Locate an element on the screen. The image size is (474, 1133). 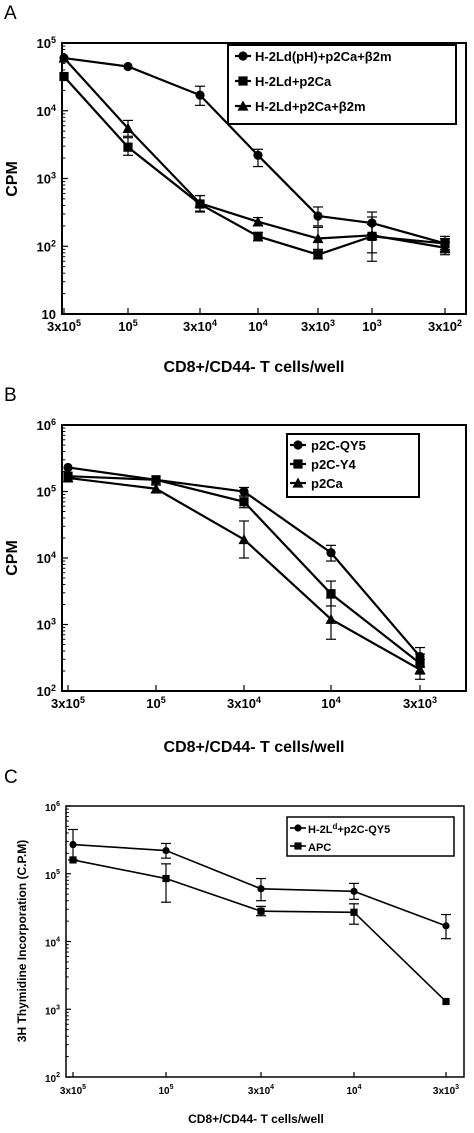
x-axis-label-b: CD8+/CD44- T cells/well is located at coordinates (254, 747).